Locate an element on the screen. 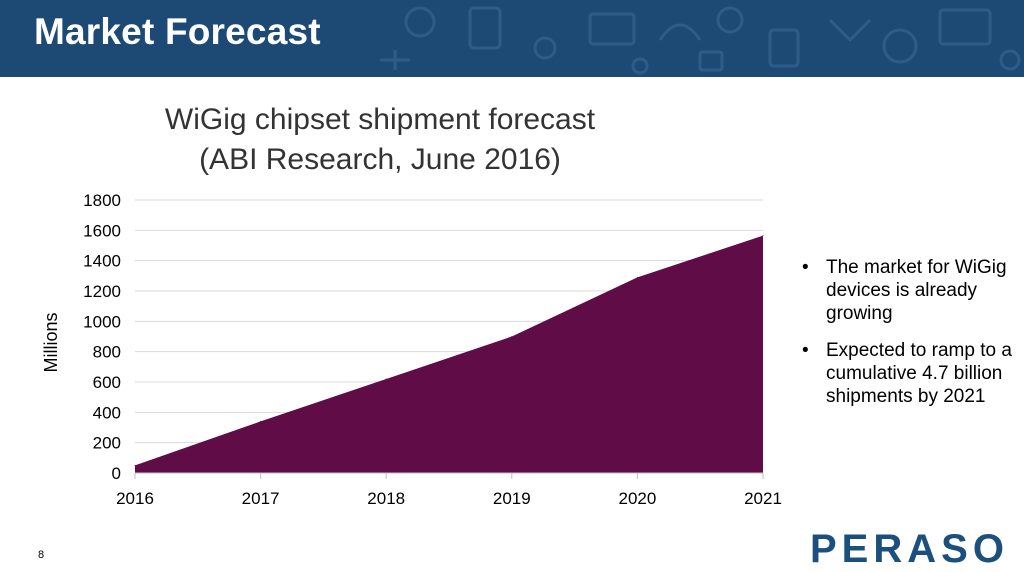 This screenshot has height=572, width=1024. header-icon-pattern is located at coordinates (700, 40).